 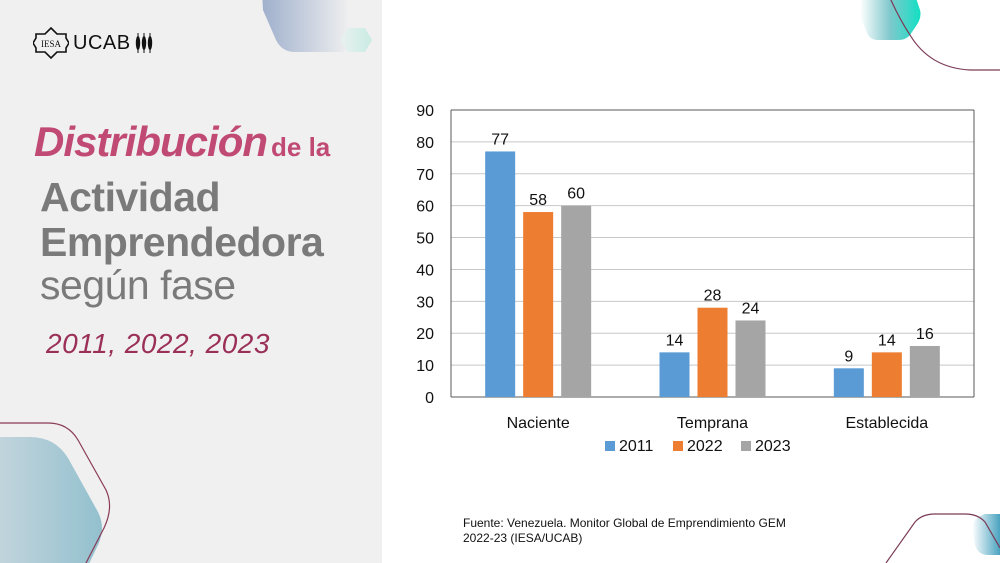 I want to click on source-line-2: 2022-23 (IESA/UCAB), so click(x=523, y=538).